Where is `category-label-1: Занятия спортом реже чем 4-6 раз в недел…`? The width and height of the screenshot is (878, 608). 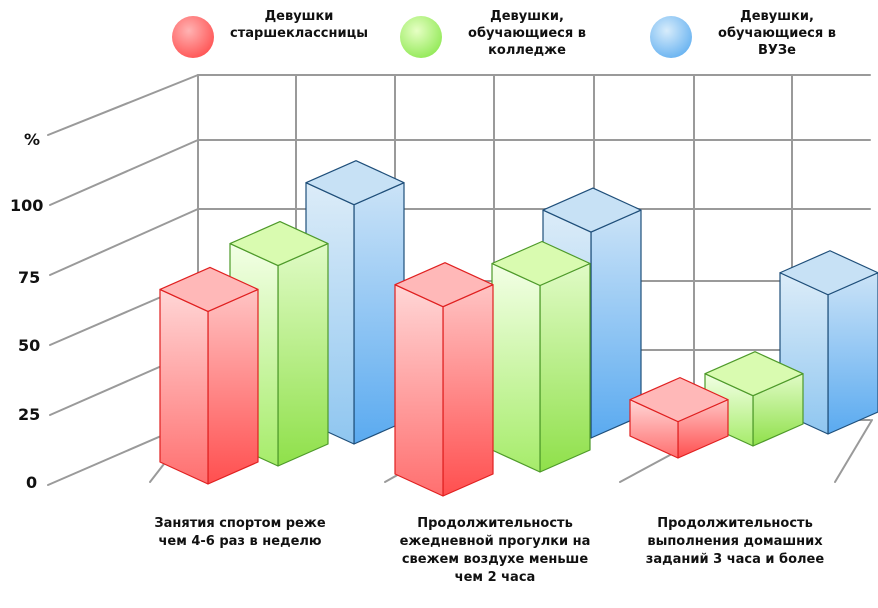
category-label-1: Занятия спортом реже чем 4-6 раз в недел… is located at coordinates (240, 532).